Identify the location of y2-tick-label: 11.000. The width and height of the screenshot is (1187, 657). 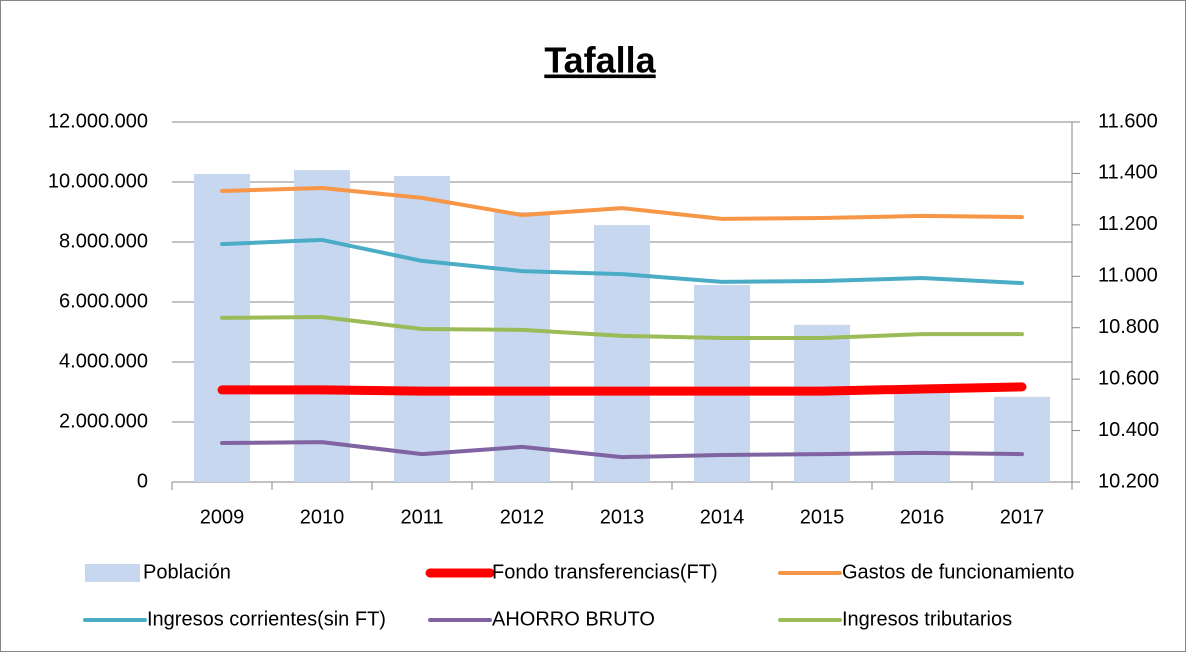
(1128, 276).